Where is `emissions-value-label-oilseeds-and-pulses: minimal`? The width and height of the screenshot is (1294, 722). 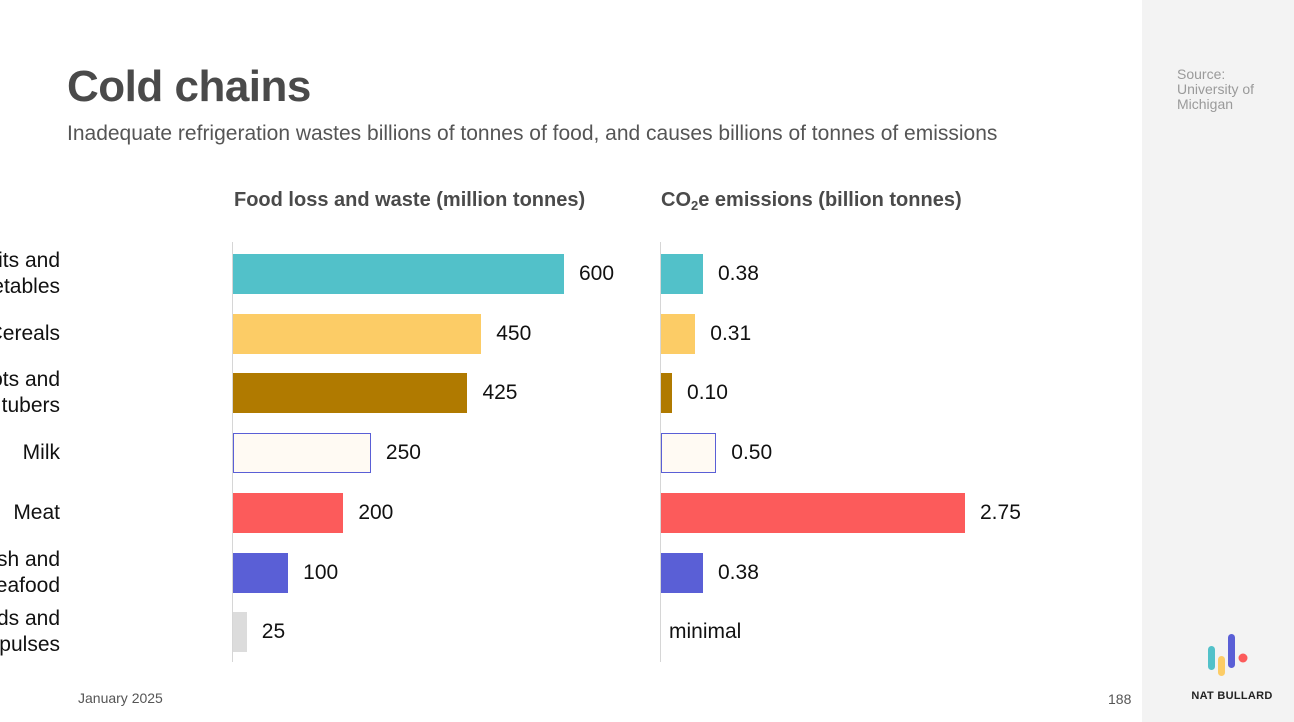 emissions-value-label-oilseeds-and-pulses: minimal is located at coordinates (705, 631).